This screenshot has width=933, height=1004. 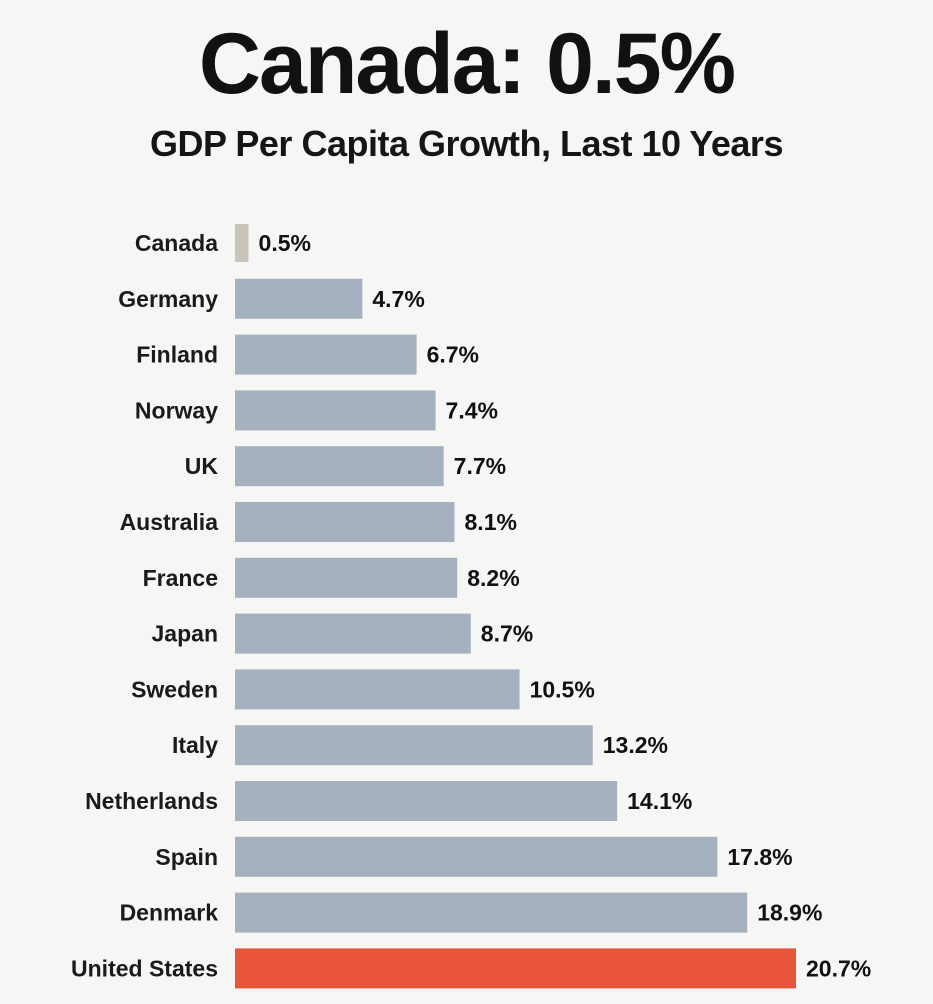 I want to click on value-label-germany: 4.7%, so click(x=398, y=299).